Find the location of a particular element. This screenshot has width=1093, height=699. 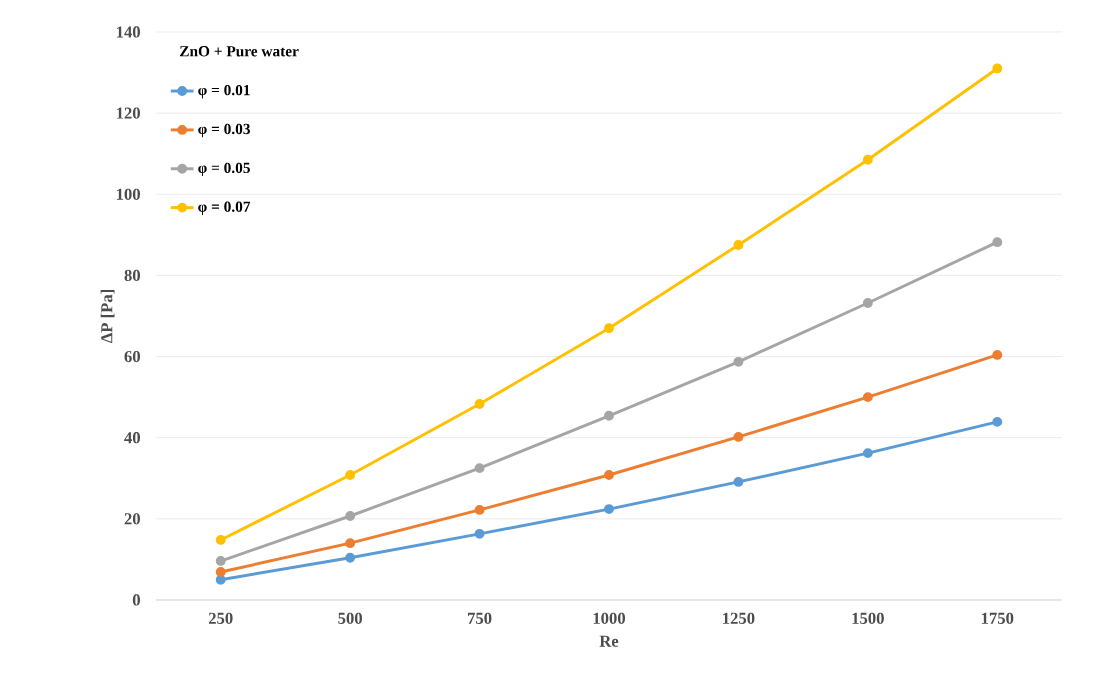

y-tick-label: 0 is located at coordinates (136, 600).